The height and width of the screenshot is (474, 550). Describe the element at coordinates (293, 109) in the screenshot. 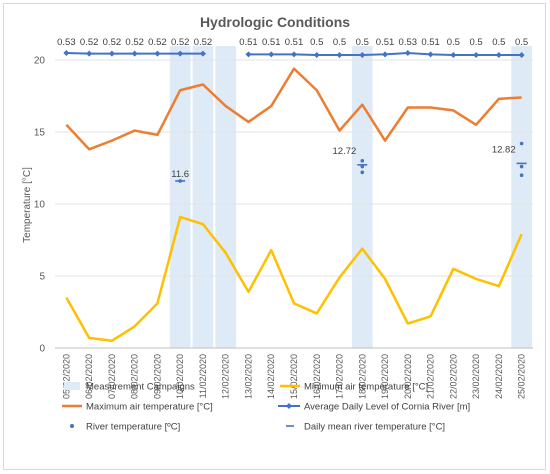

I see `max-air-temp-line` at that location.